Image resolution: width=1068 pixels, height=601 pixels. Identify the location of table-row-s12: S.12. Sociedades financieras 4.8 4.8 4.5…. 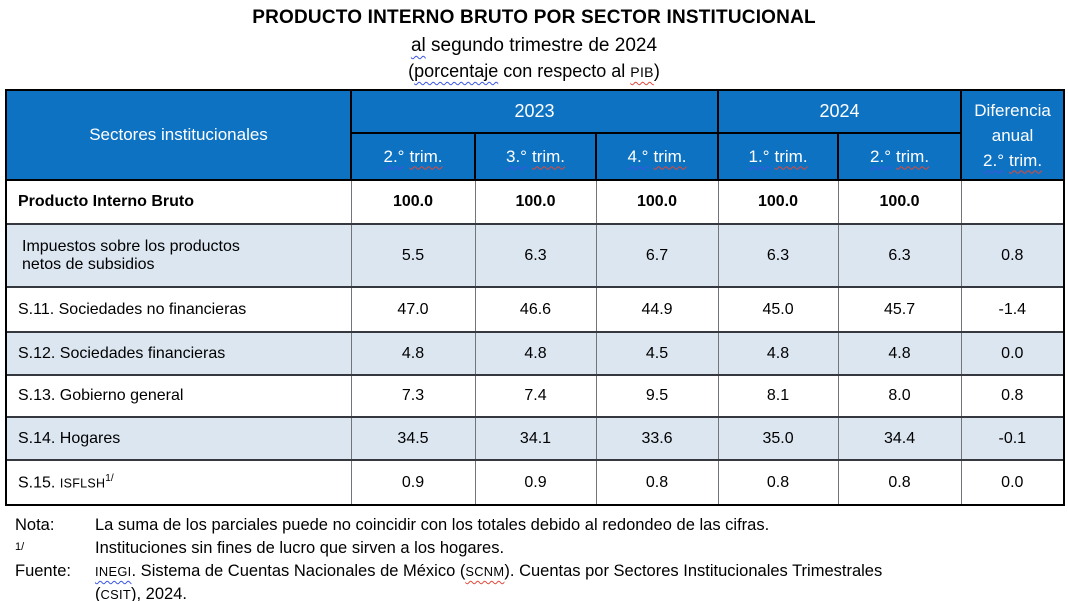
(535, 353).